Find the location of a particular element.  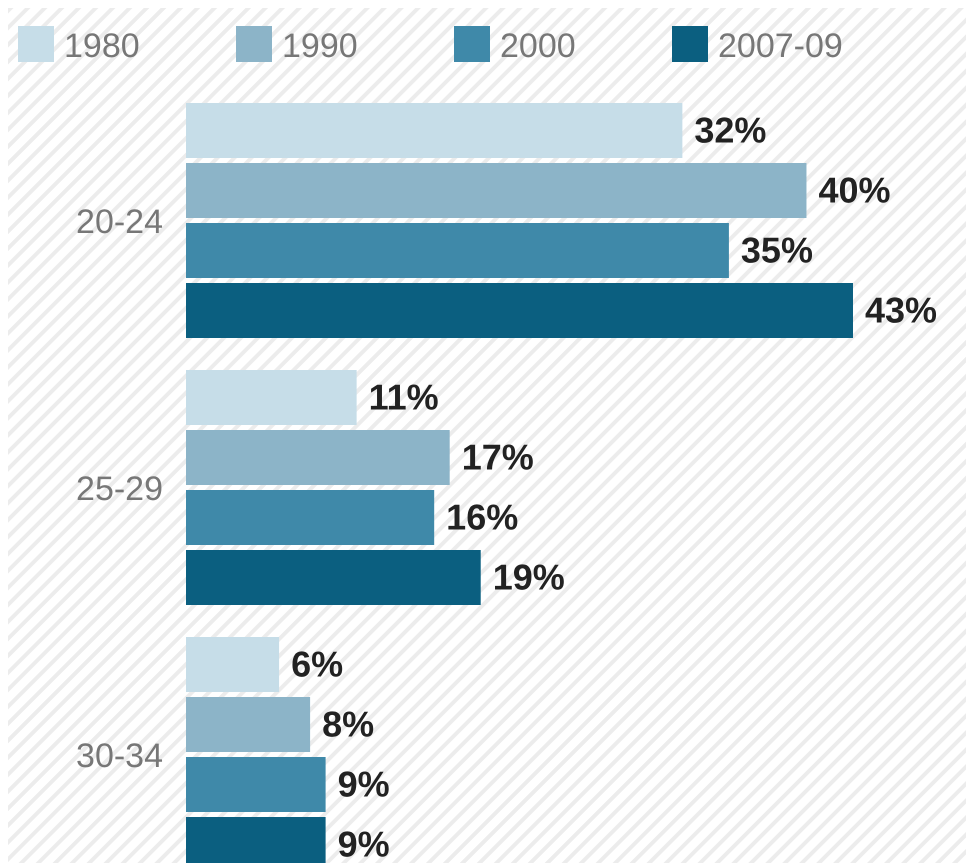

legend-label: 2000 is located at coordinates (538, 46).